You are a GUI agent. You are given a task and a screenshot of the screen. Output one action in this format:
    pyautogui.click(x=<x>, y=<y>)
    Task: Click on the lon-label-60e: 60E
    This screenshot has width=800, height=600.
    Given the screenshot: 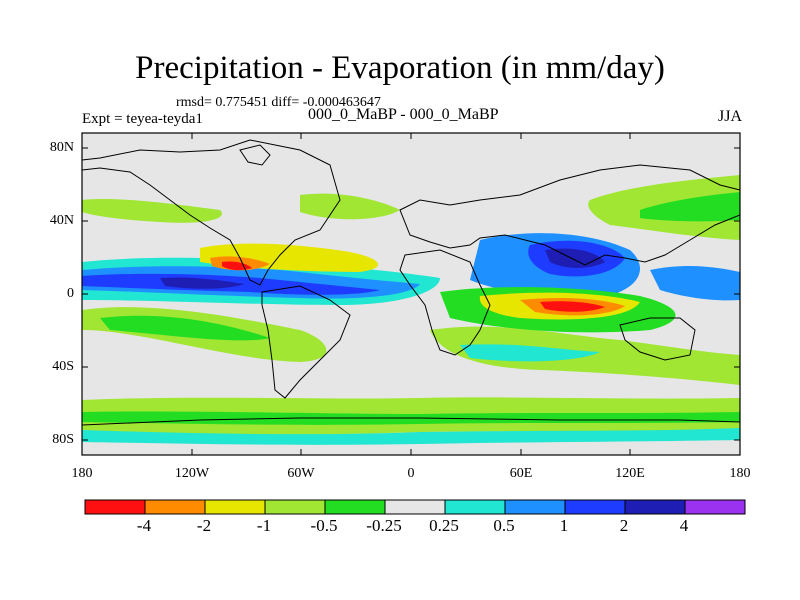 What is the action you would take?
    pyautogui.click(x=521, y=473)
    